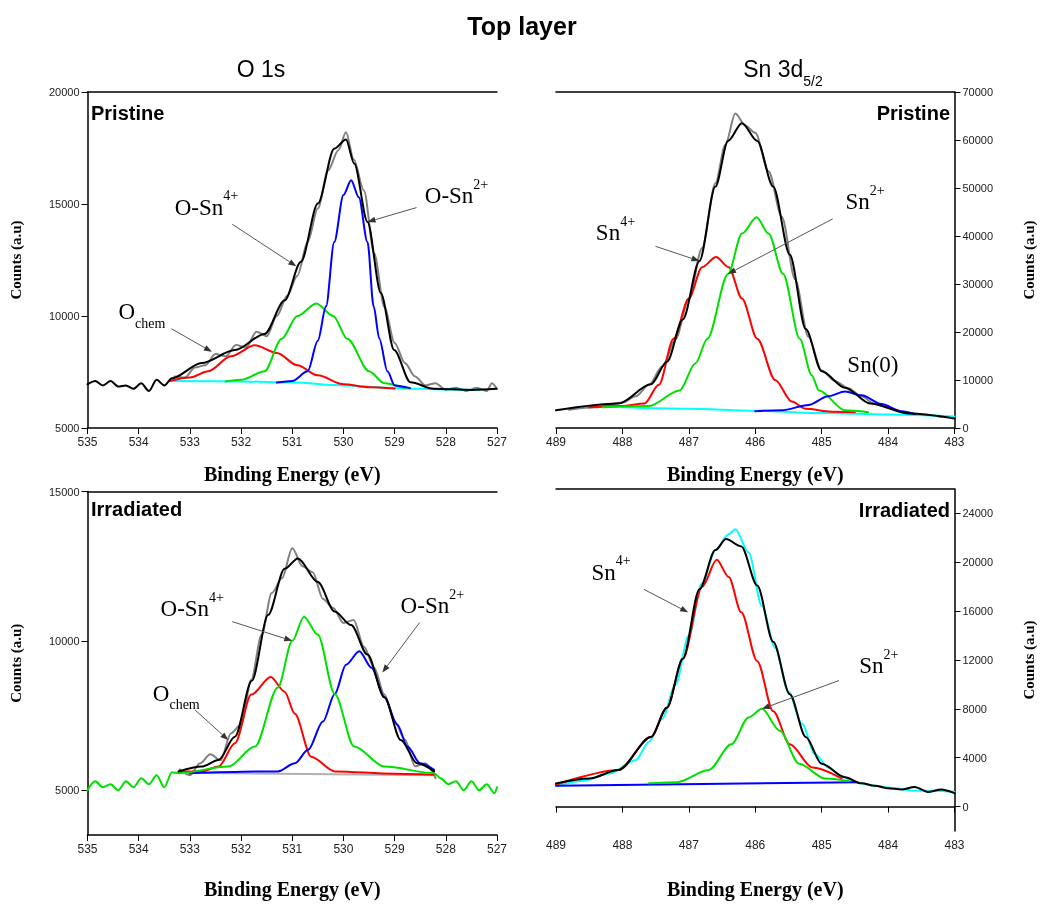 The width and height of the screenshot is (1044, 904). Describe the element at coordinates (978, 660) in the screenshot. I see `y-tick-label: 12000` at that location.